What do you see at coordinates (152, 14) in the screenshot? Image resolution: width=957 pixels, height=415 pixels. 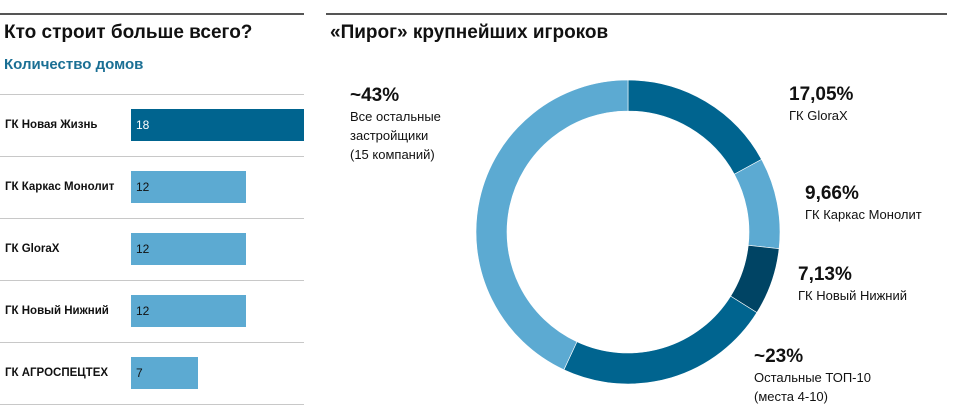 I see `left-top-rule` at bounding box center [152, 14].